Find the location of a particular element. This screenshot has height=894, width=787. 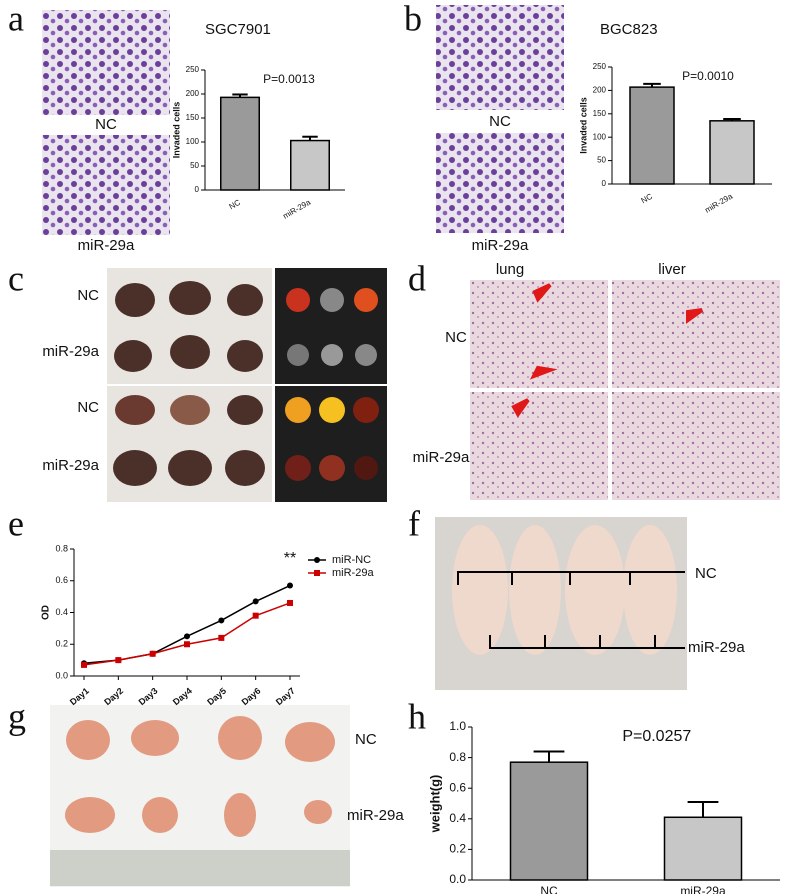

y-tick-label: 1.0 is located at coordinates (457, 726).